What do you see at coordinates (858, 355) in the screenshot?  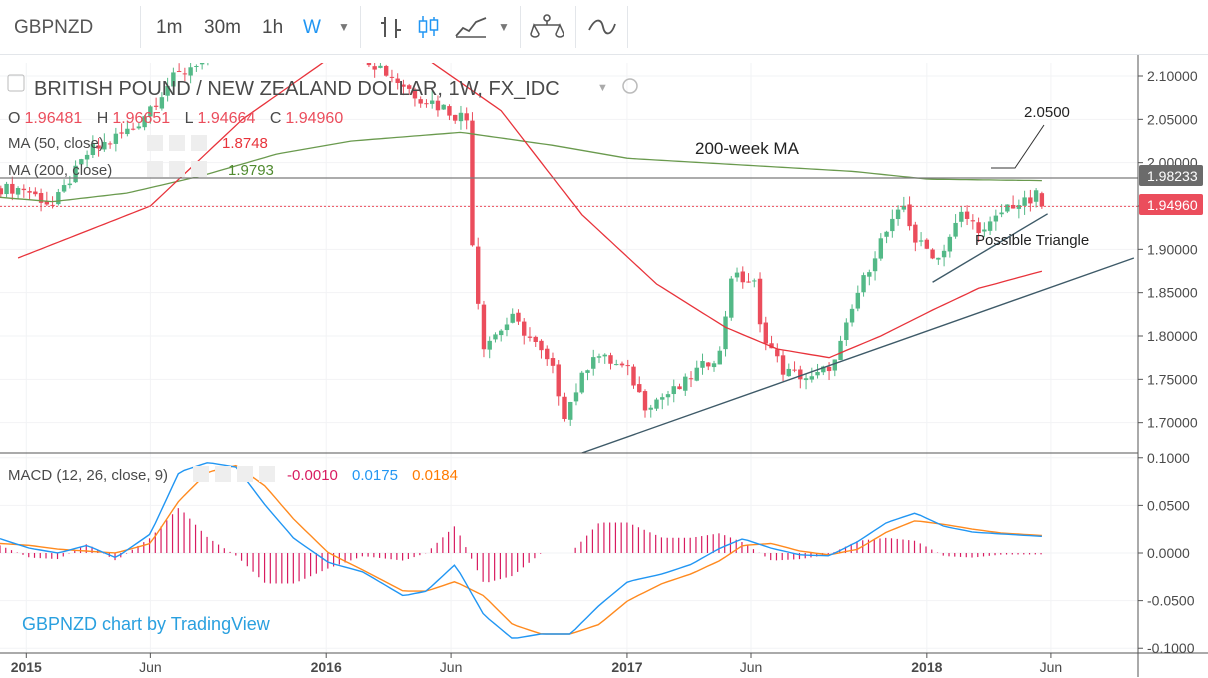 I see `support-trendline` at bounding box center [858, 355].